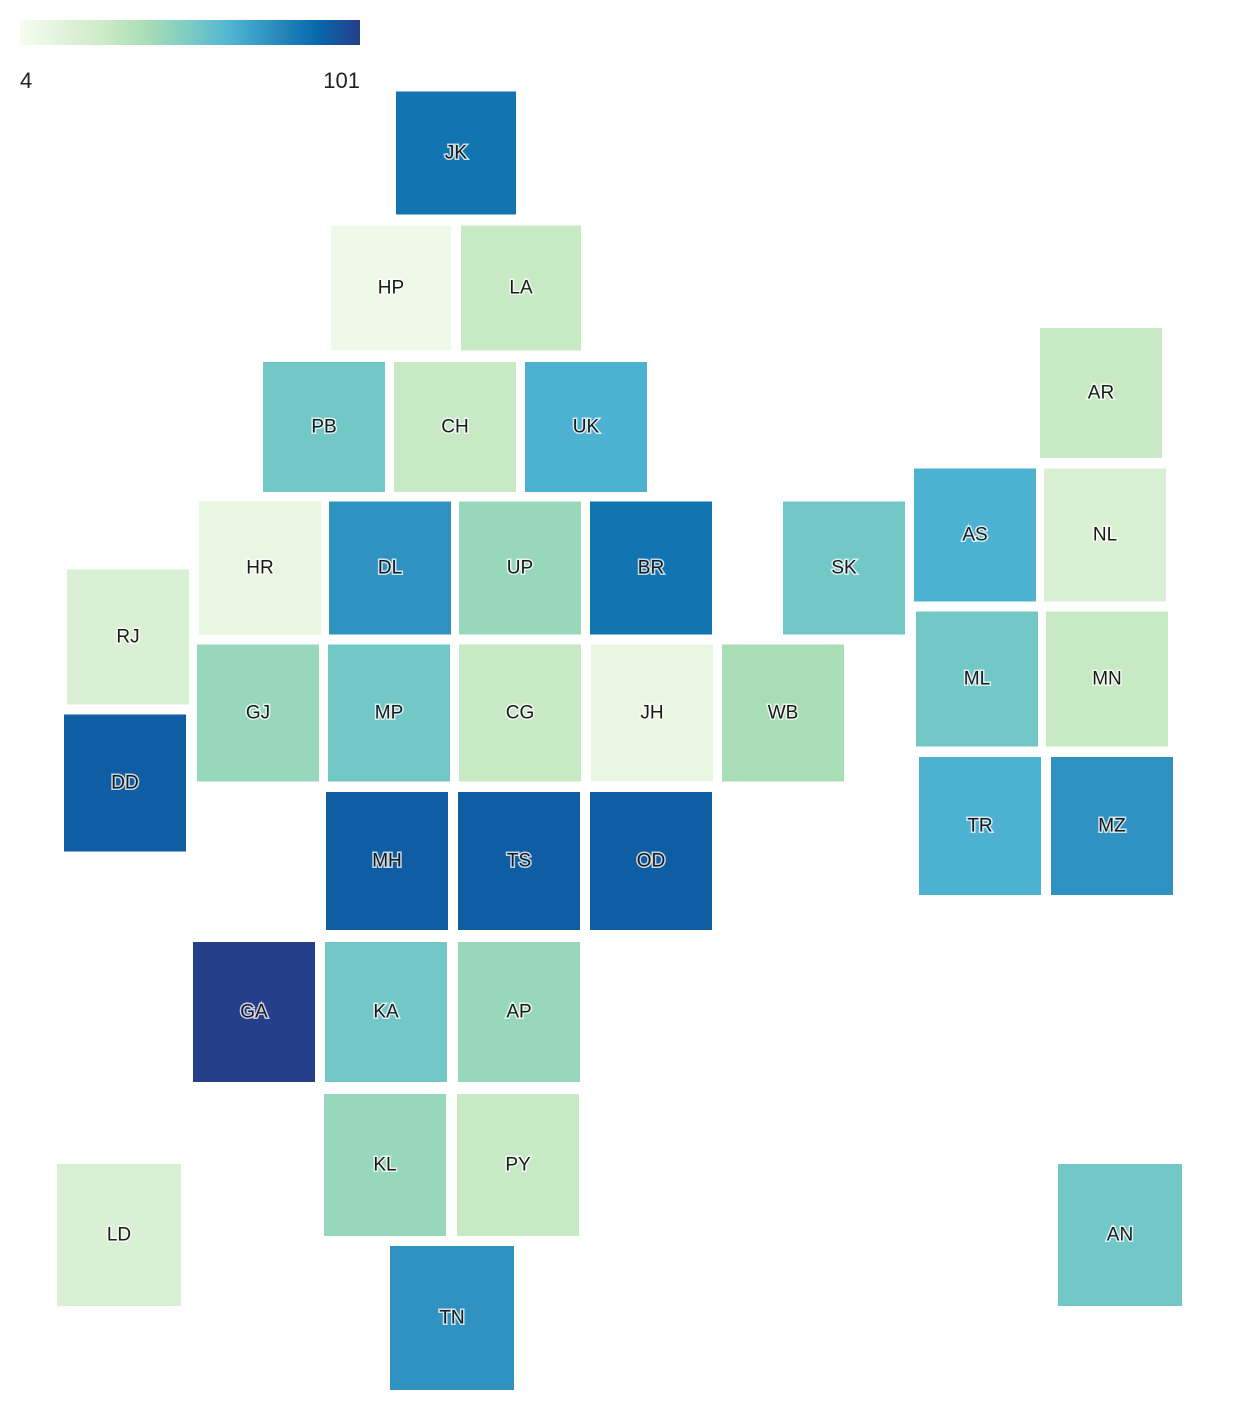 Image resolution: width=1240 pixels, height=1418 pixels. I want to click on region-tile-mn: MN, so click(1107, 679).